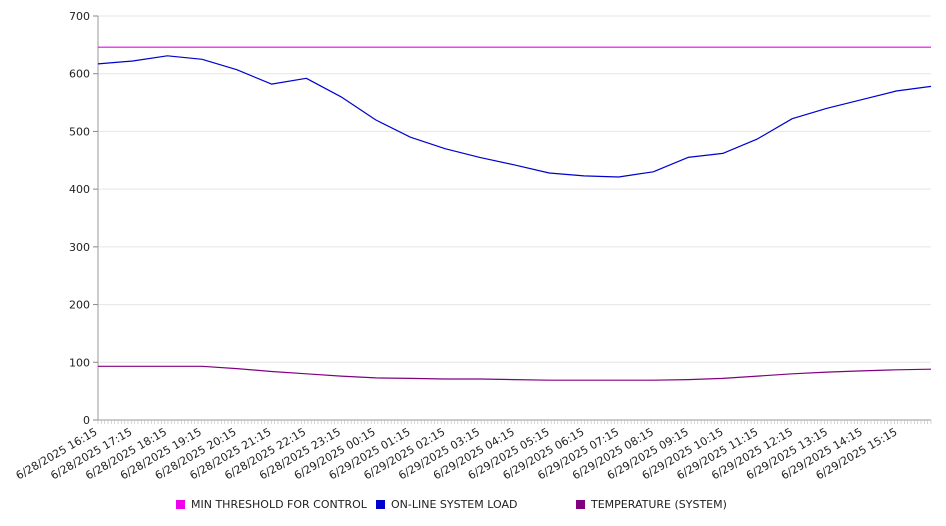 This screenshot has height=526, width=946. Describe the element at coordinates (515, 373) in the screenshot. I see `series-line-temperature` at that location.